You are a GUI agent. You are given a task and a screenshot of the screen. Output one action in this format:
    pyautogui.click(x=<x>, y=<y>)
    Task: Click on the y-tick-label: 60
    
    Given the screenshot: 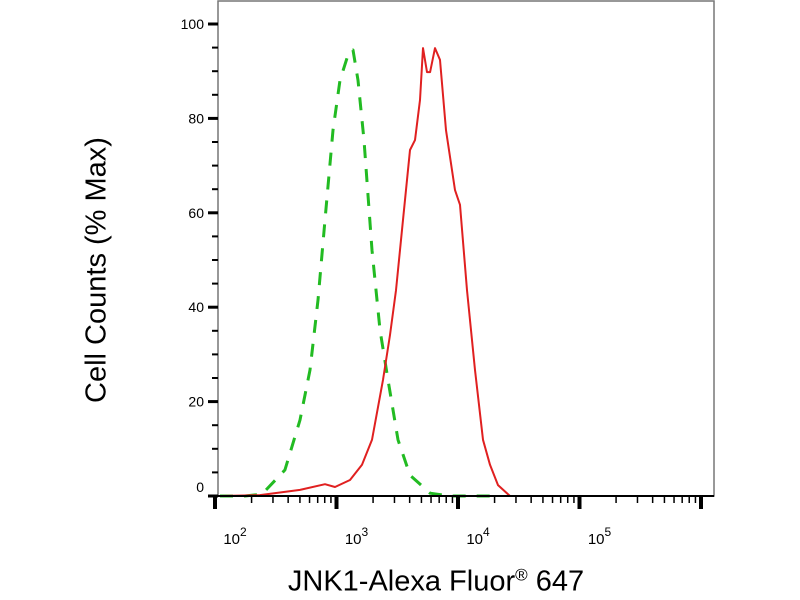 What is the action you would take?
    pyautogui.click(x=196, y=213)
    